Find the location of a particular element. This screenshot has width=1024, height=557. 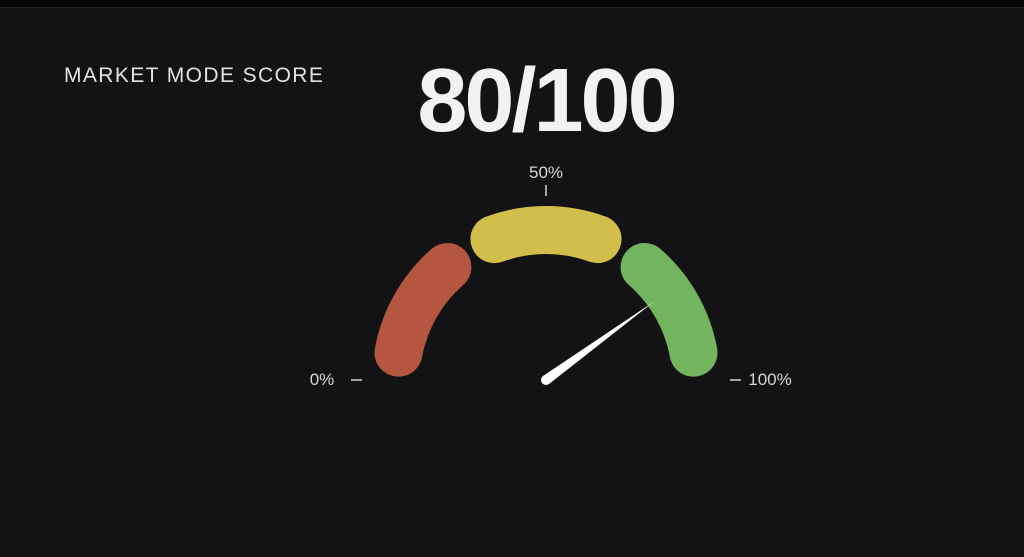

gauge-needle-pointer is located at coordinates (599, 343).